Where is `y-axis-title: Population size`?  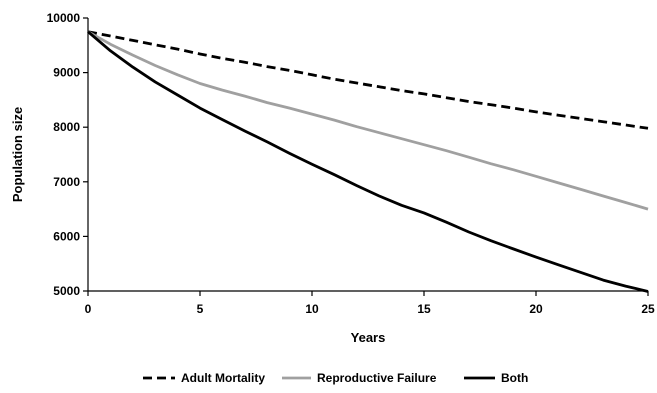 y-axis-title: Population size is located at coordinates (17, 154).